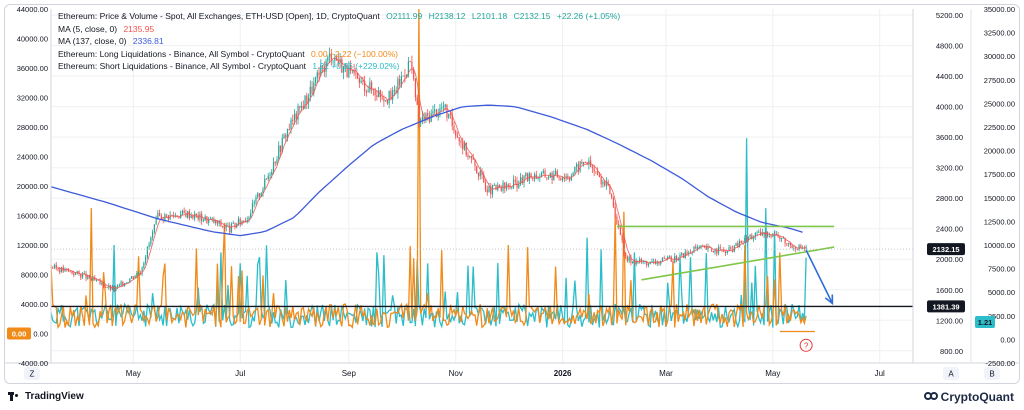 Image resolution: width=1024 pixels, height=410 pixels. What do you see at coordinates (148, 41) in the screenshot?
I see `legend-ma137-value: 2336.81` at bounding box center [148, 41].